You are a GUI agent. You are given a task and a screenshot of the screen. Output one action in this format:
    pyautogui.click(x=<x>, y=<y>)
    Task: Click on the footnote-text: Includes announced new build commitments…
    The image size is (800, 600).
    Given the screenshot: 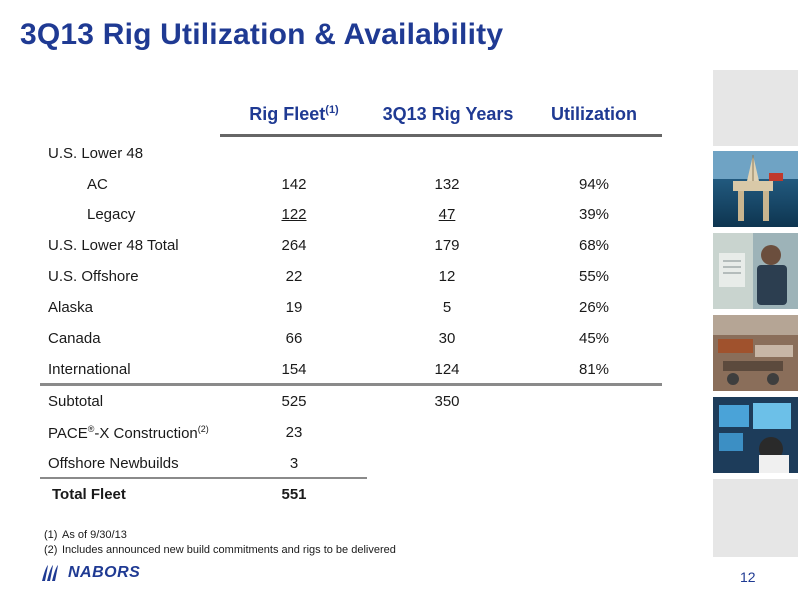 What is the action you would take?
    pyautogui.click(x=229, y=550)
    